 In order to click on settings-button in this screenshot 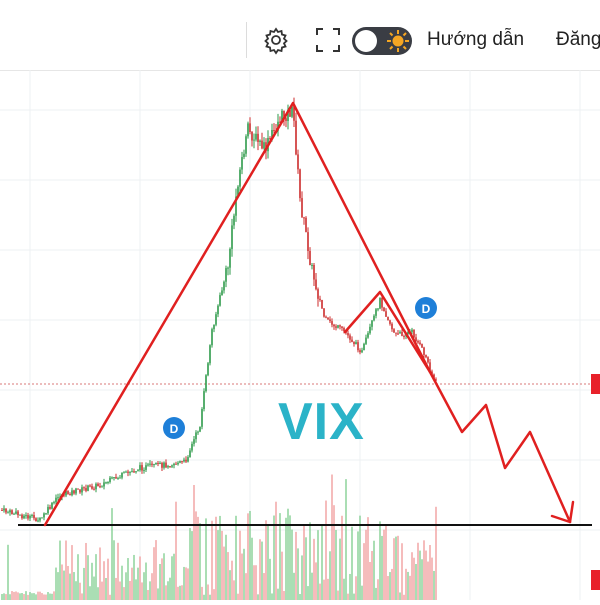, I will do `click(276, 40)`.